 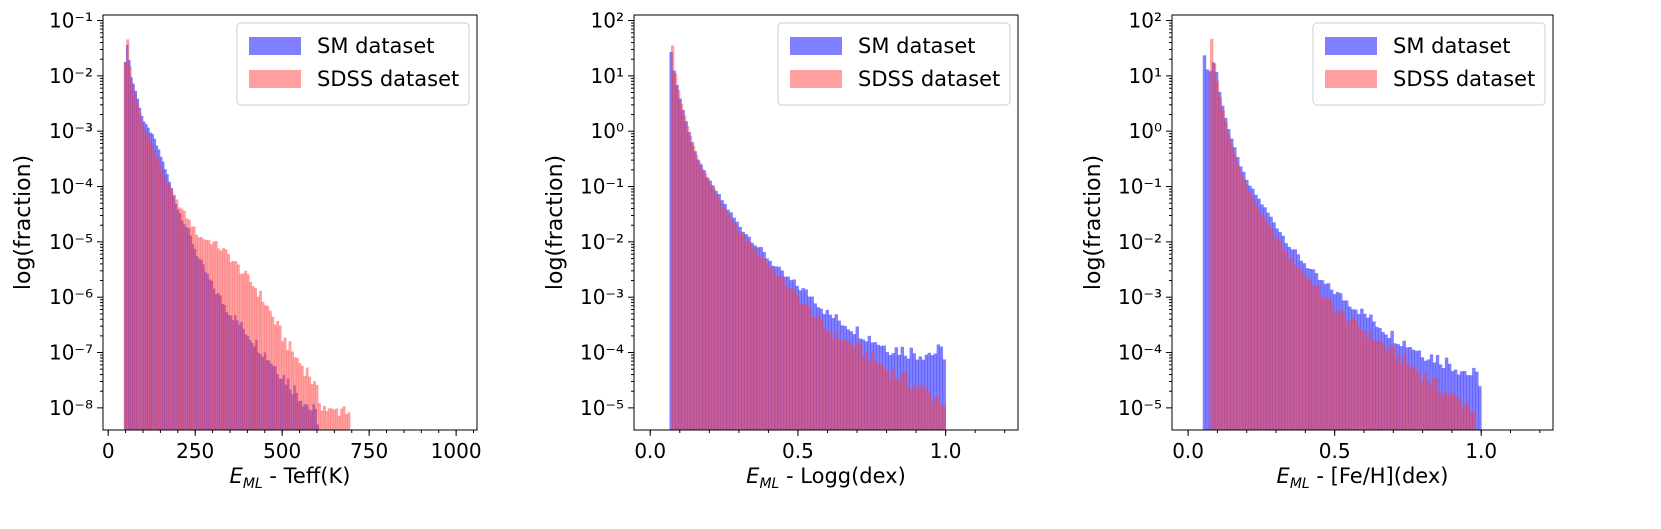 What do you see at coordinates (1145, 131) in the screenshot?
I see `y-tick-label: 10⁰` at bounding box center [1145, 131].